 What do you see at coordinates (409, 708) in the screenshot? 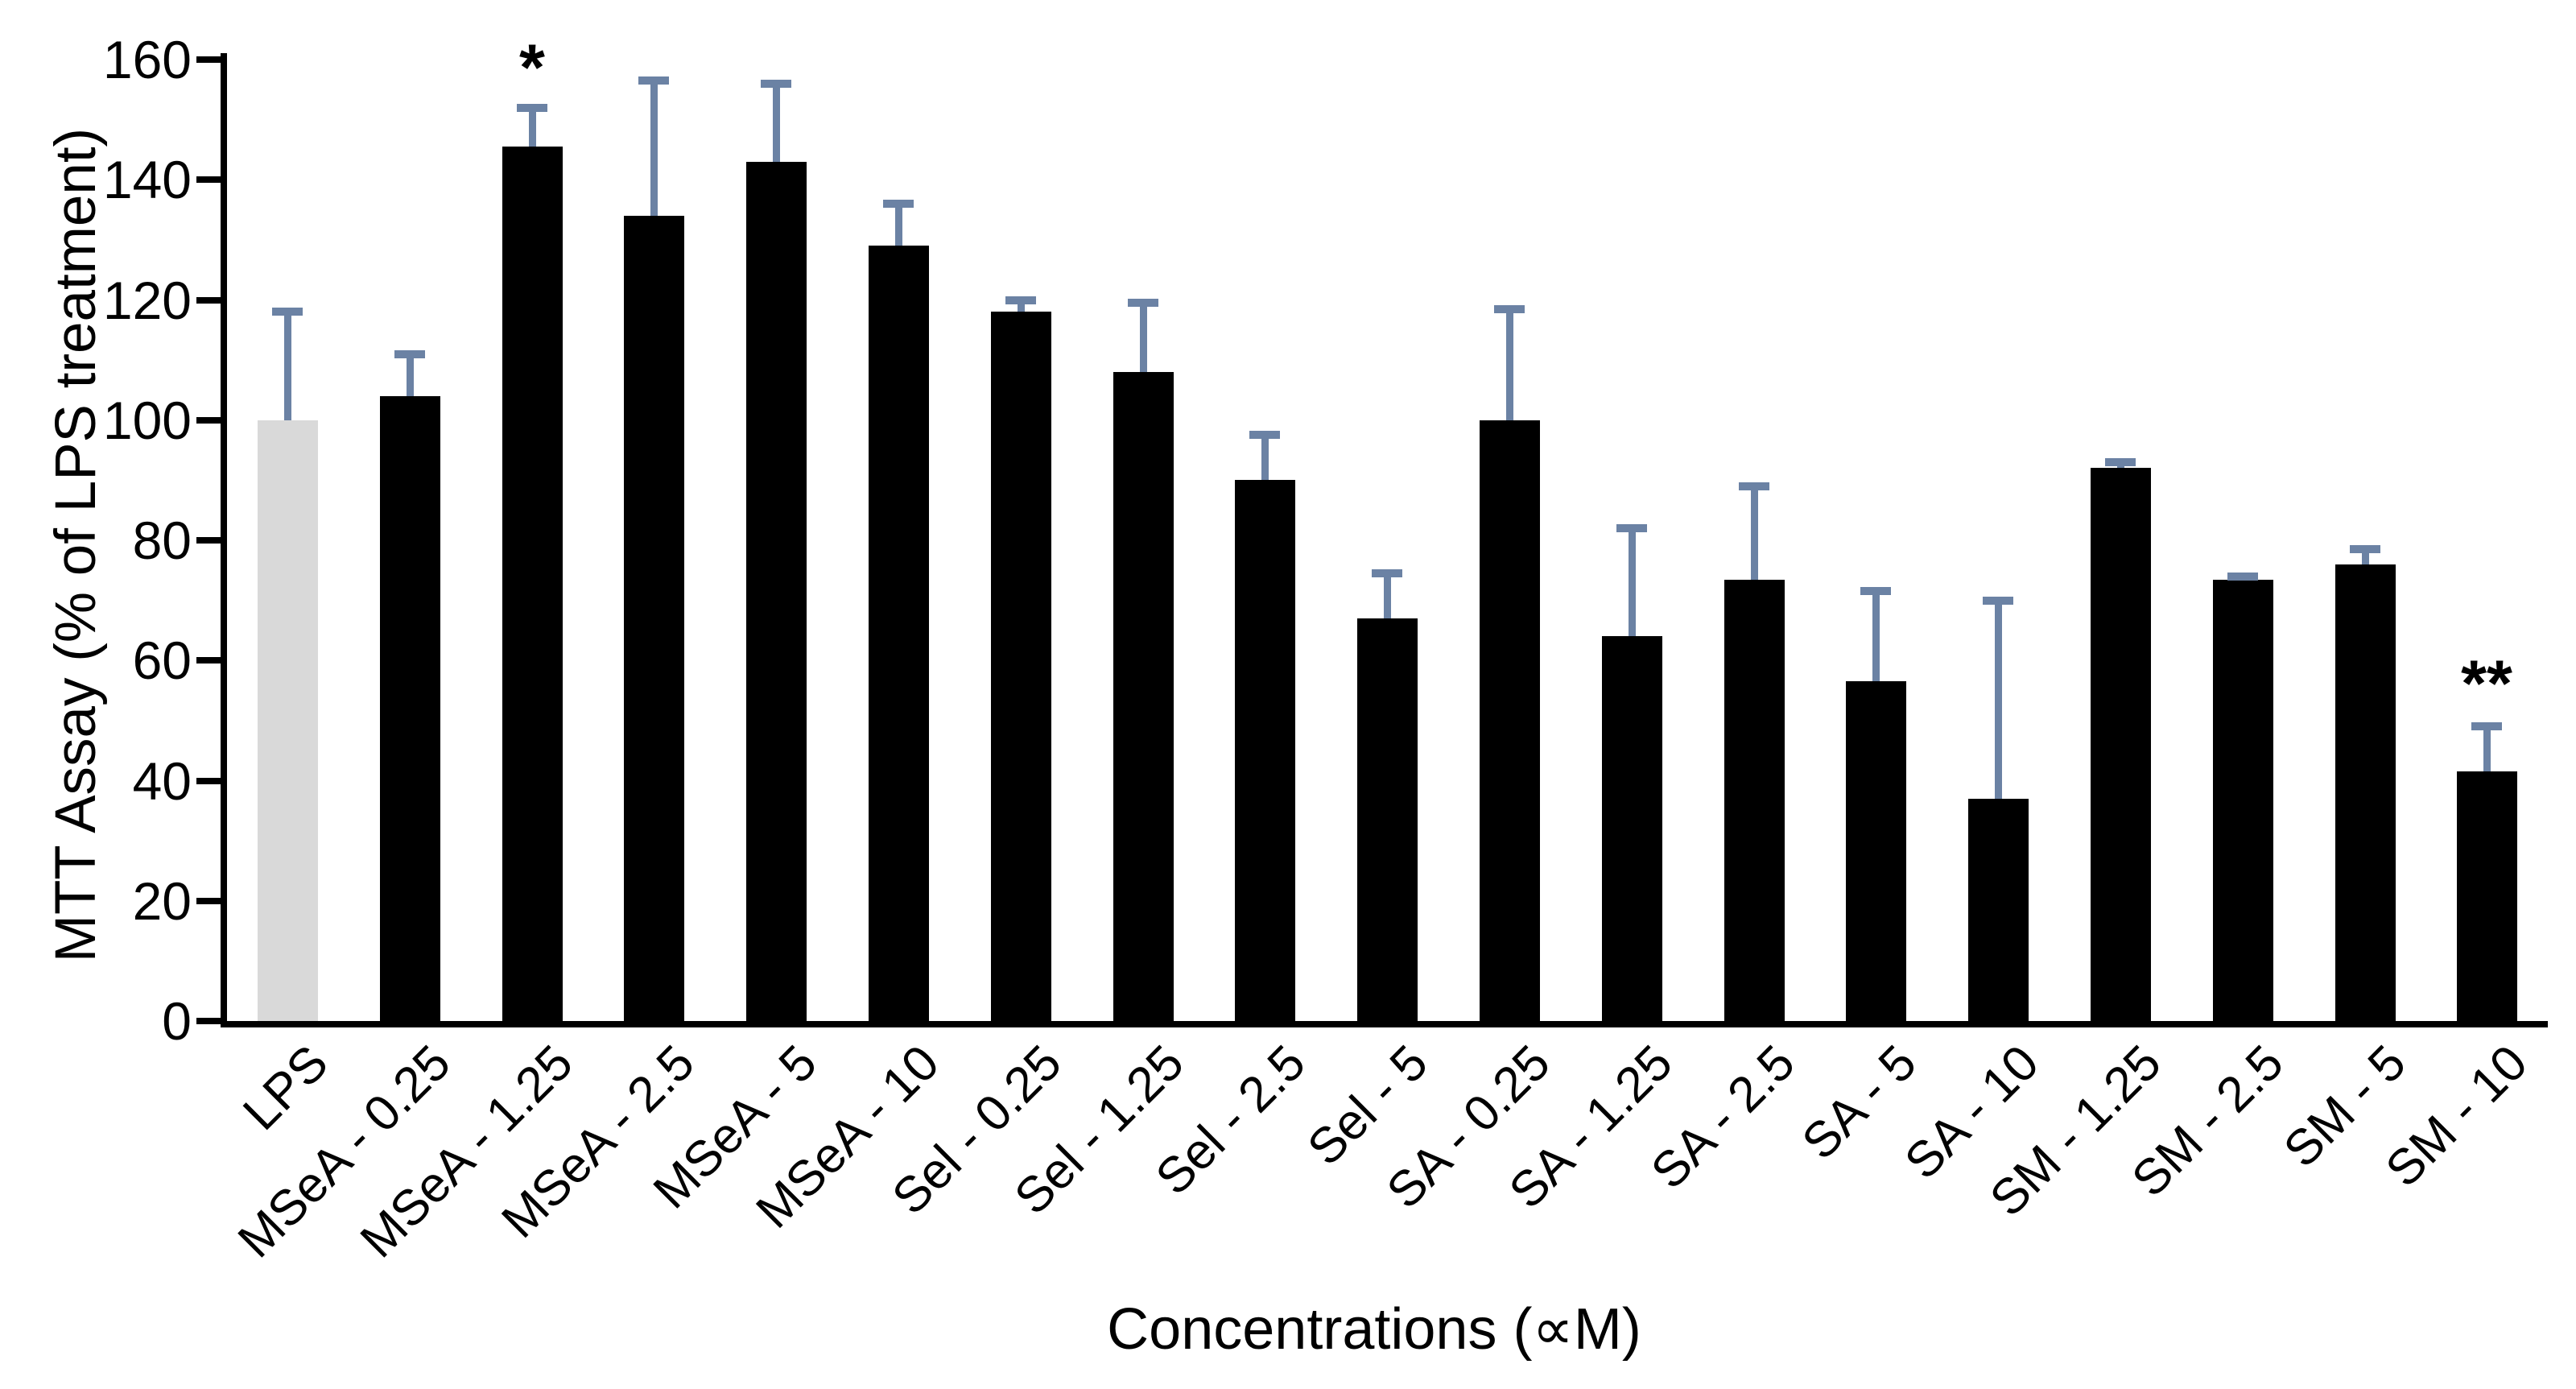
I see `bar-MSeA-0.25` at bounding box center [409, 708].